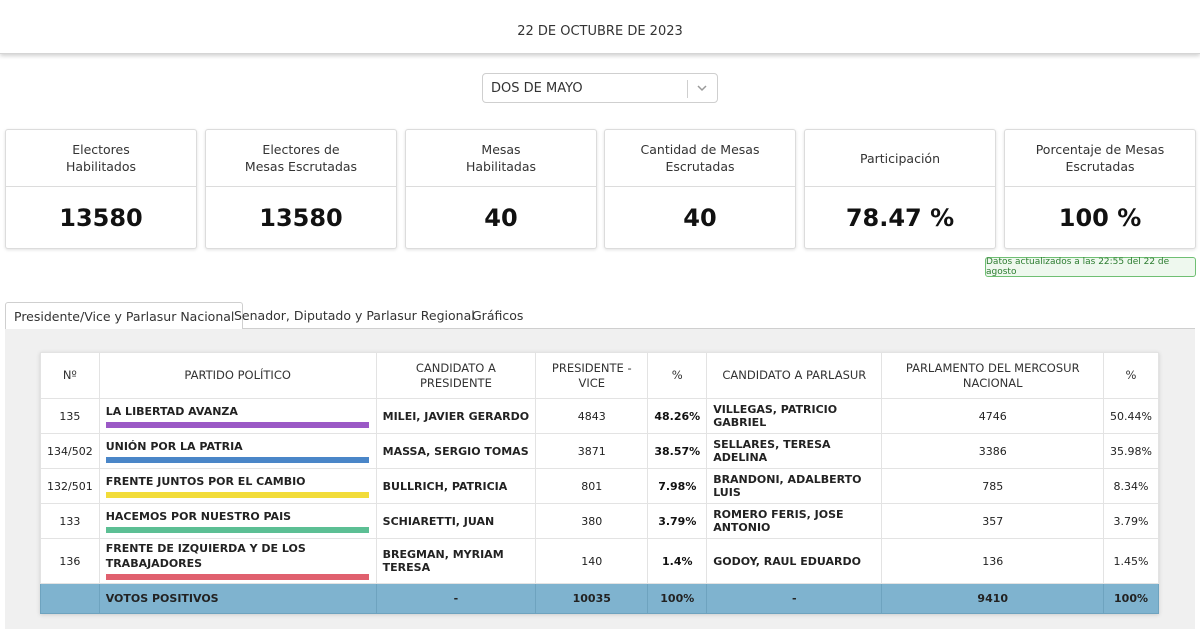 The image size is (1200, 629). I want to click on col-header-presidente-vice: PRESIDENTE - VICE, so click(592, 375).